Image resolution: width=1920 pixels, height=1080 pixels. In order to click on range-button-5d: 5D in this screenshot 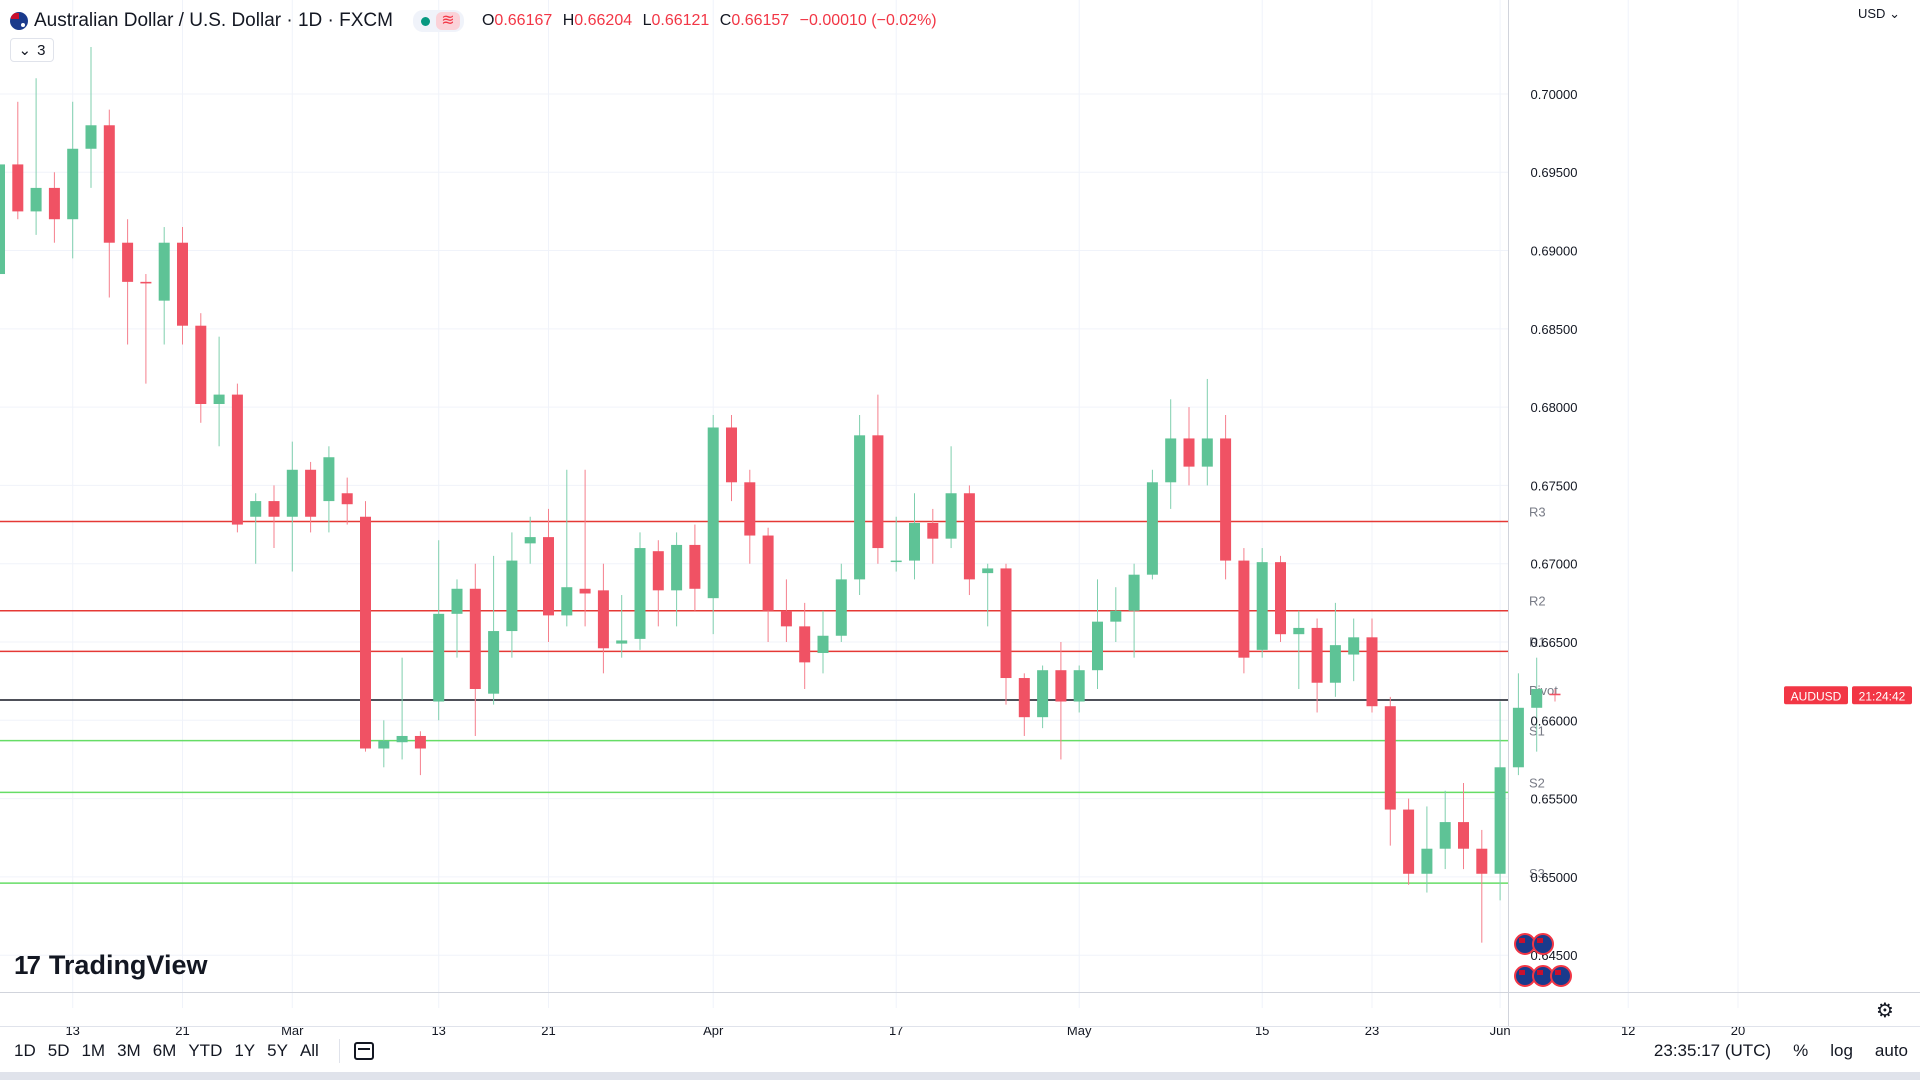, I will do `click(58, 1050)`.